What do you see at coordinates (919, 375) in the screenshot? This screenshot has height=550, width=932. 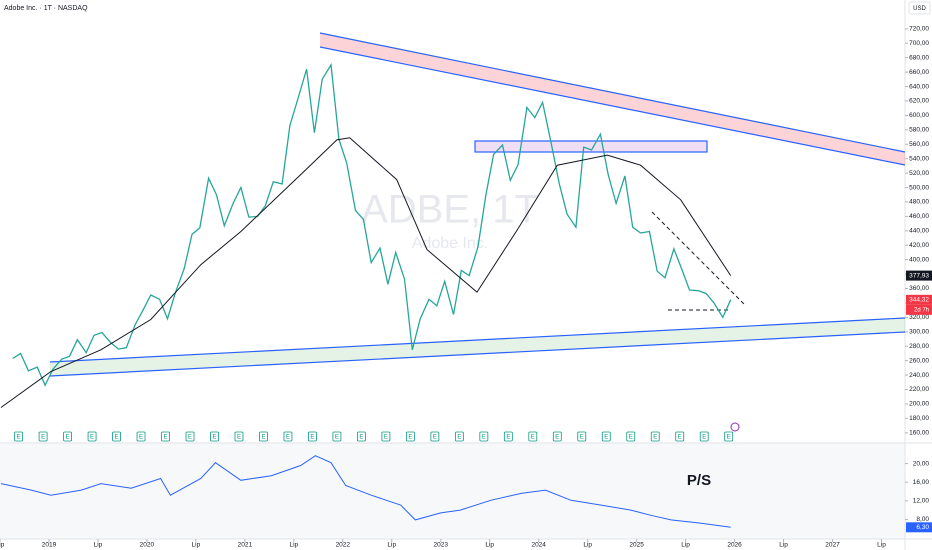 I see `y-tick-label: 240,00` at bounding box center [919, 375].